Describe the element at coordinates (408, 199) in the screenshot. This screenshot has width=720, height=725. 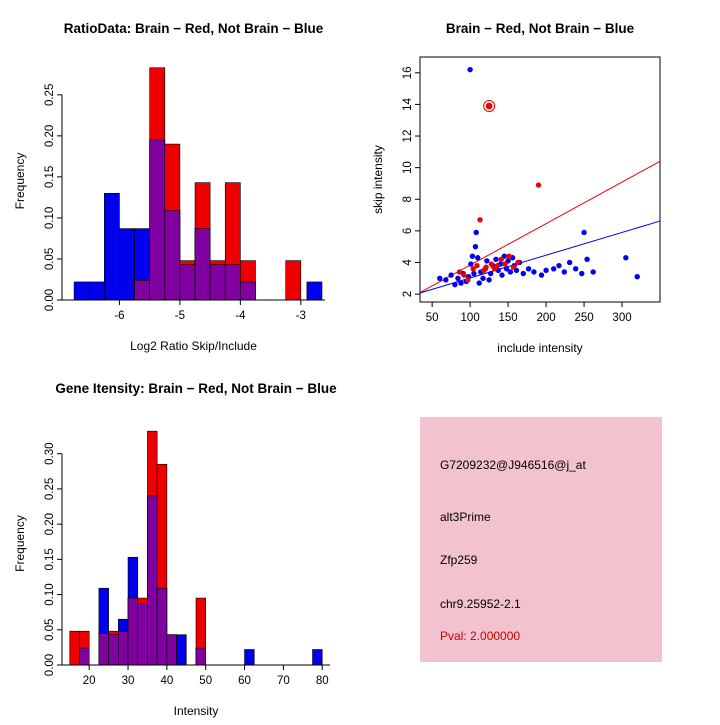
I see `svg-text: 8` at that location.